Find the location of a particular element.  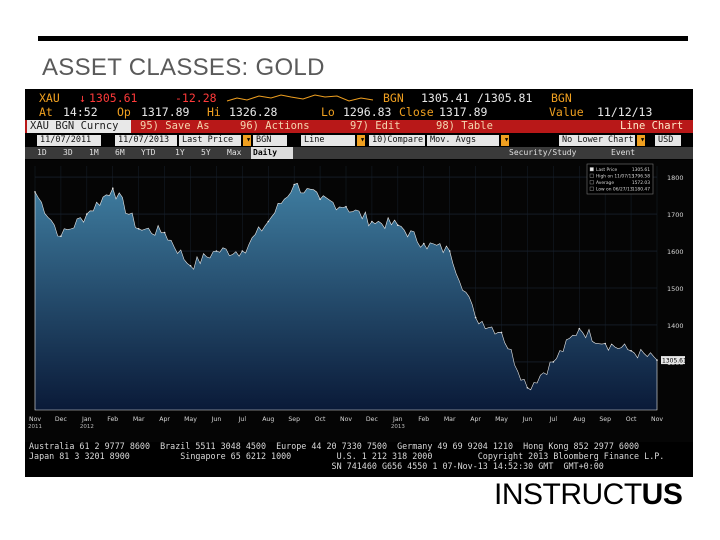

start-date-input: 11/07/2011 is located at coordinates (69, 140).